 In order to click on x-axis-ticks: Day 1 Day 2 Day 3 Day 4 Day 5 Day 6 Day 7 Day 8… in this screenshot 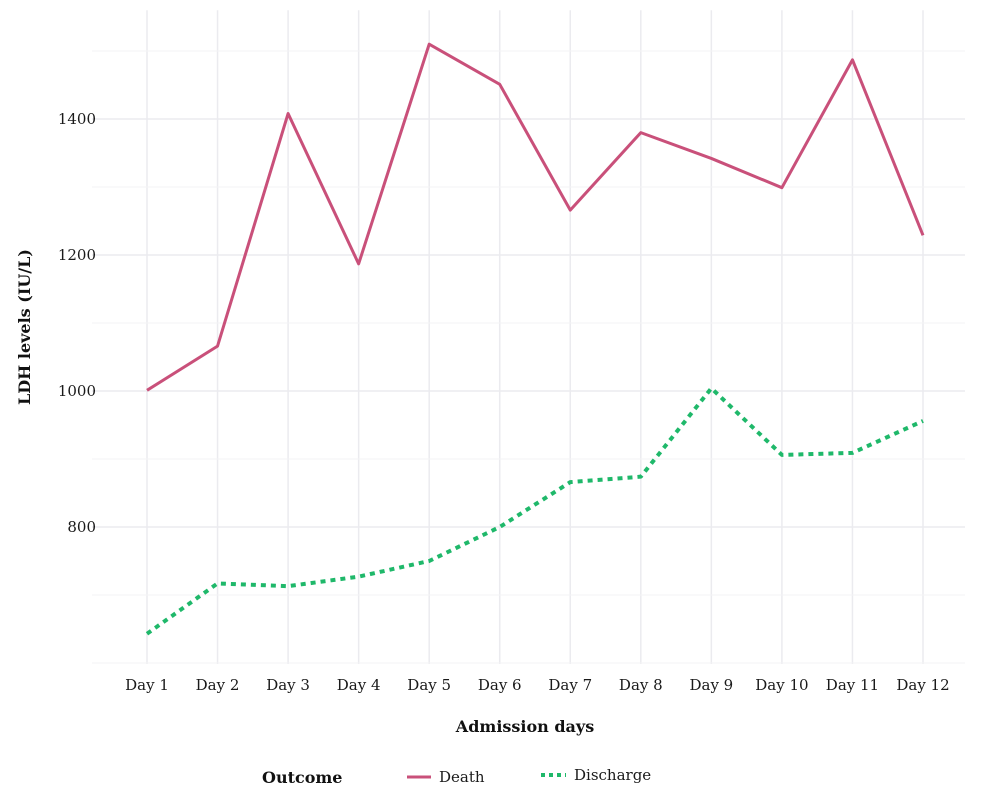, I will do `click(537, 685)`.